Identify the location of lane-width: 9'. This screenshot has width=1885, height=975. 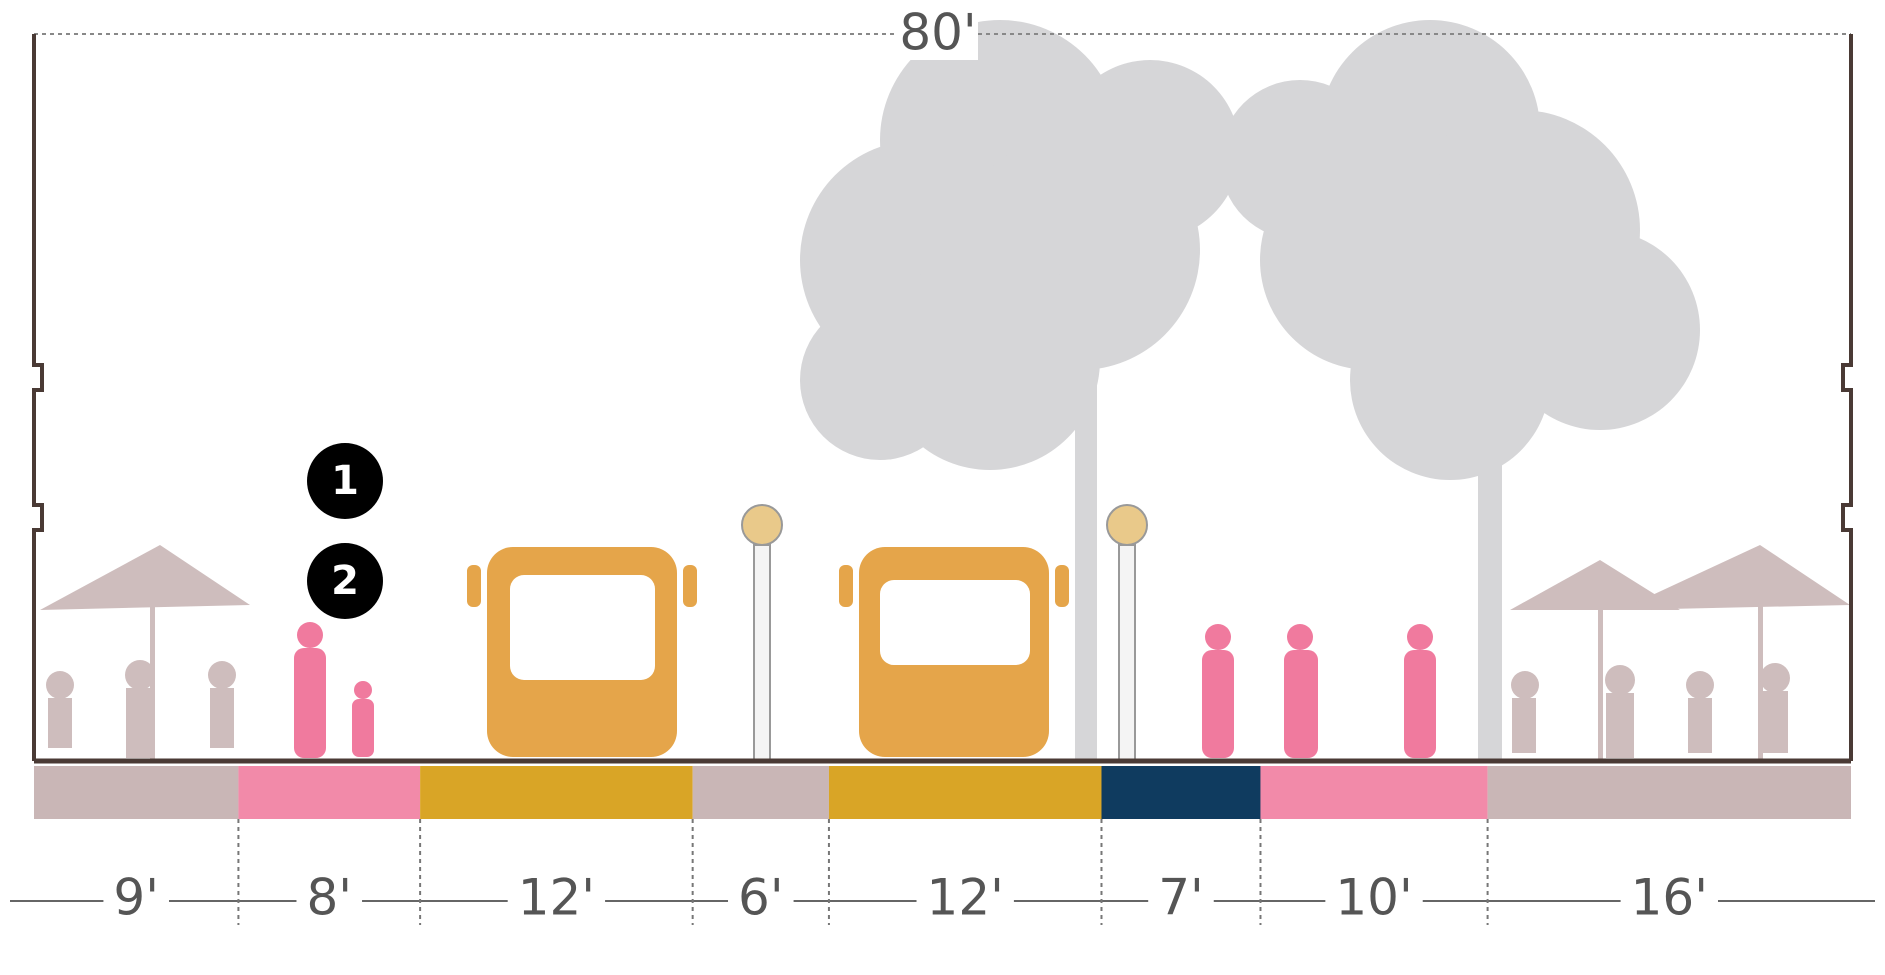
(136, 898).